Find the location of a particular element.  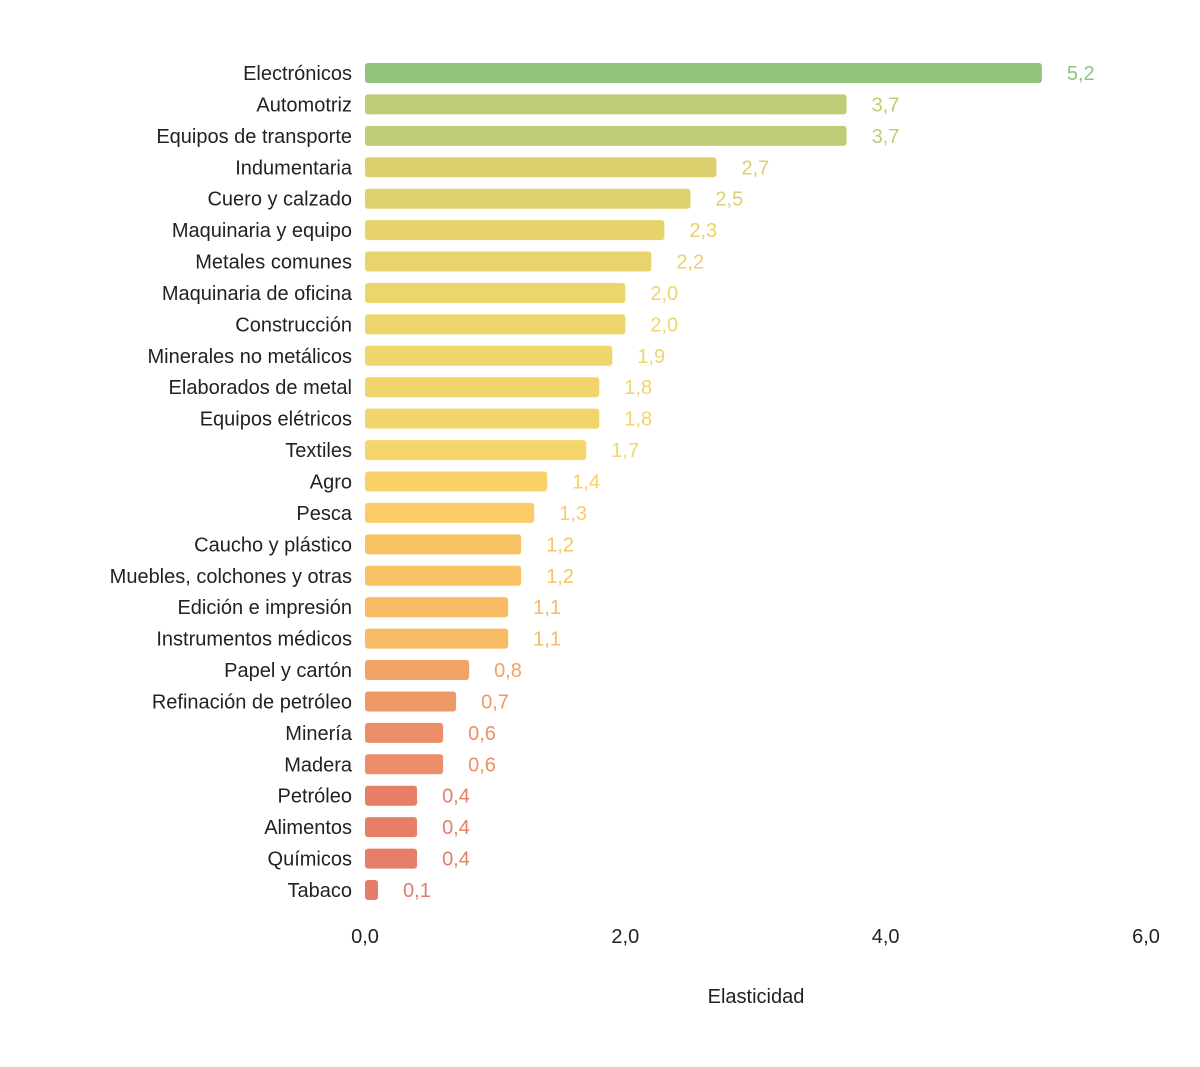

value-label: 1,7 is located at coordinates (625, 451).